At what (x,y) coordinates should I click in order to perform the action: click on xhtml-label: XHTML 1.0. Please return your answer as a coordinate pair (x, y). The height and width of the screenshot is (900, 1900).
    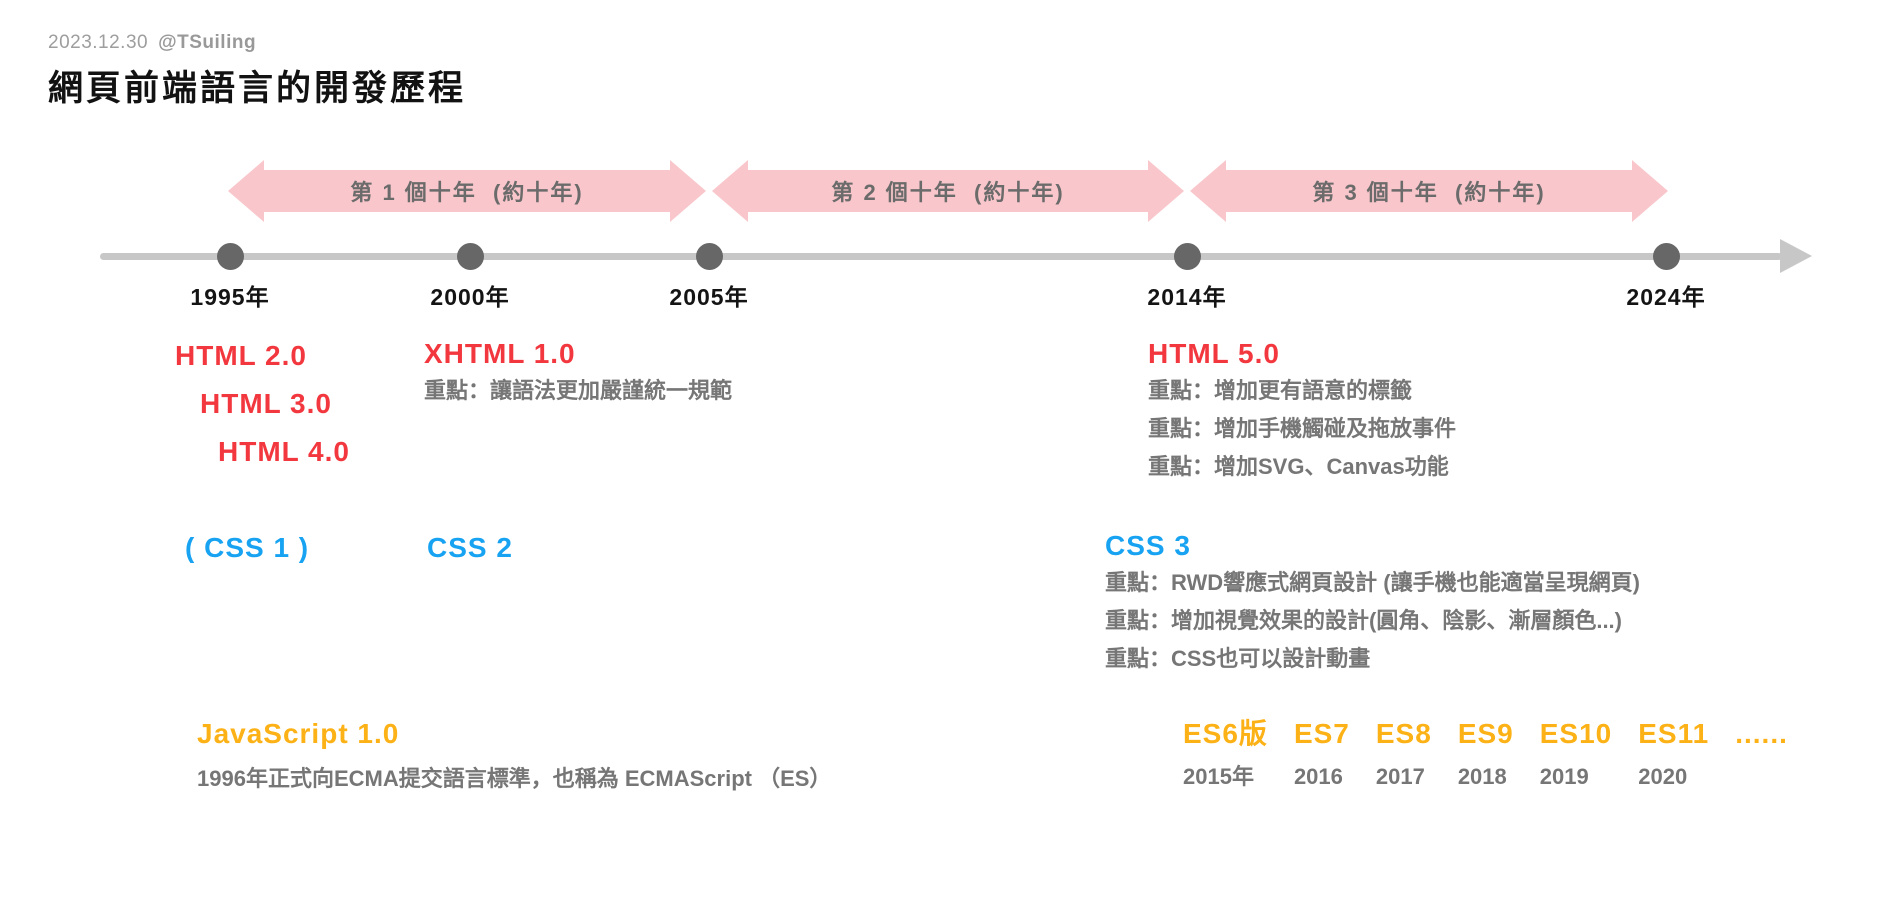
    Looking at the image, I should click on (500, 353).